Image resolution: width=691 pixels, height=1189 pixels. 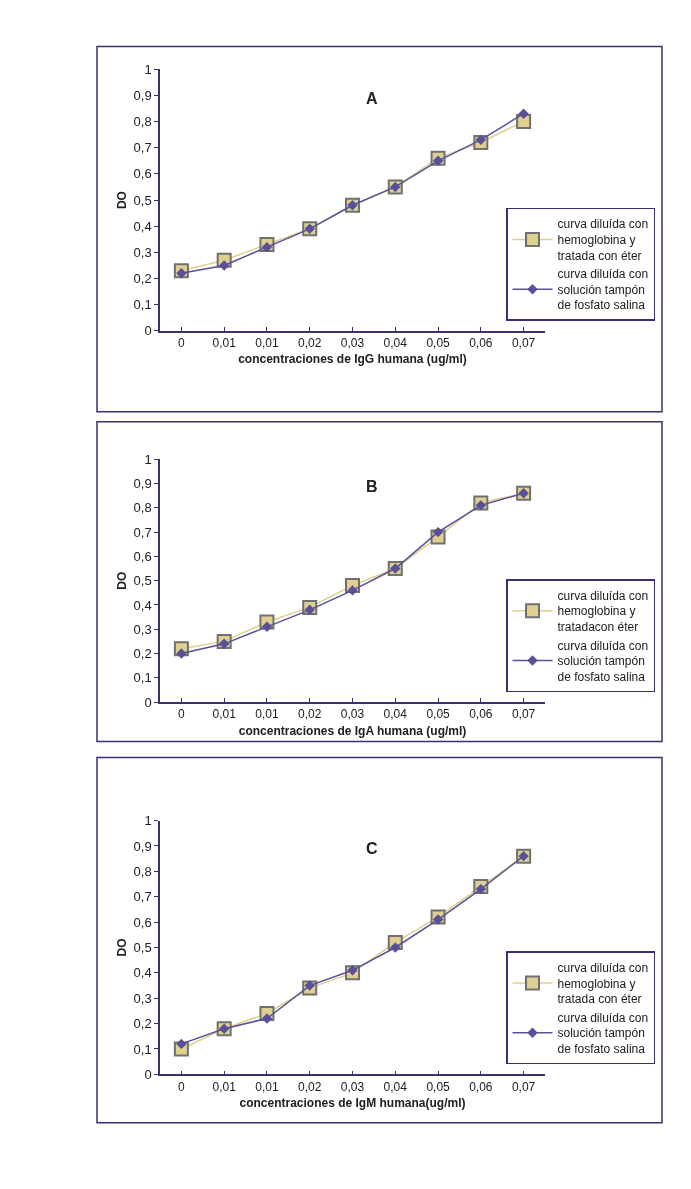 What do you see at coordinates (372, 486) in the screenshot?
I see `text: B` at bounding box center [372, 486].